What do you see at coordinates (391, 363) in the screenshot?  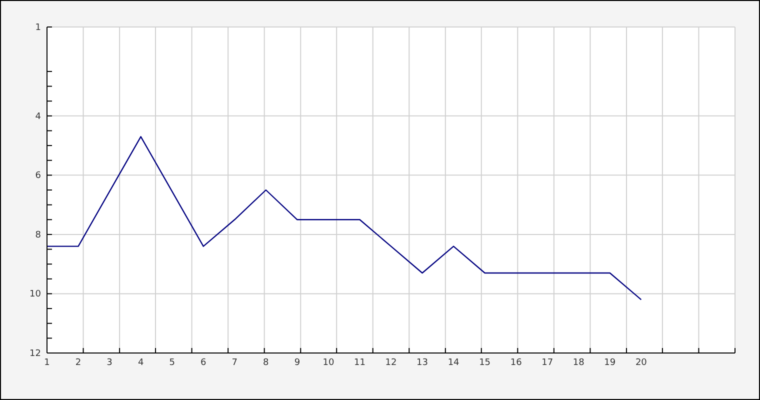 I see `x-tick-label: 12` at bounding box center [391, 363].